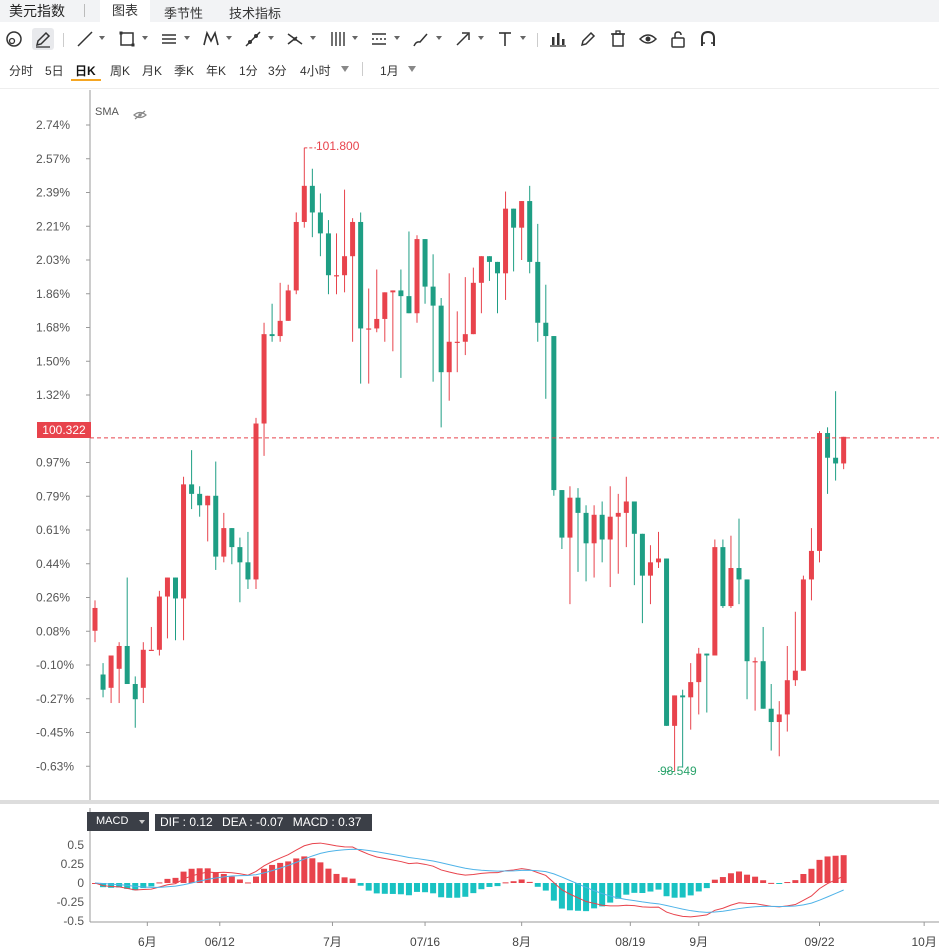 This screenshot has width=939, height=947. What do you see at coordinates (169, 39) in the screenshot?
I see `horizontal-lines-icon` at bounding box center [169, 39].